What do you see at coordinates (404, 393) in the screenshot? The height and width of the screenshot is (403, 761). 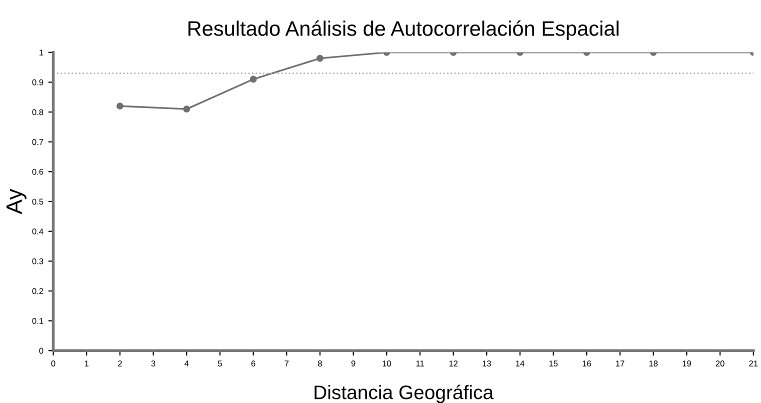 I see `x-axis-title: Distancia Geográfica` at bounding box center [404, 393].